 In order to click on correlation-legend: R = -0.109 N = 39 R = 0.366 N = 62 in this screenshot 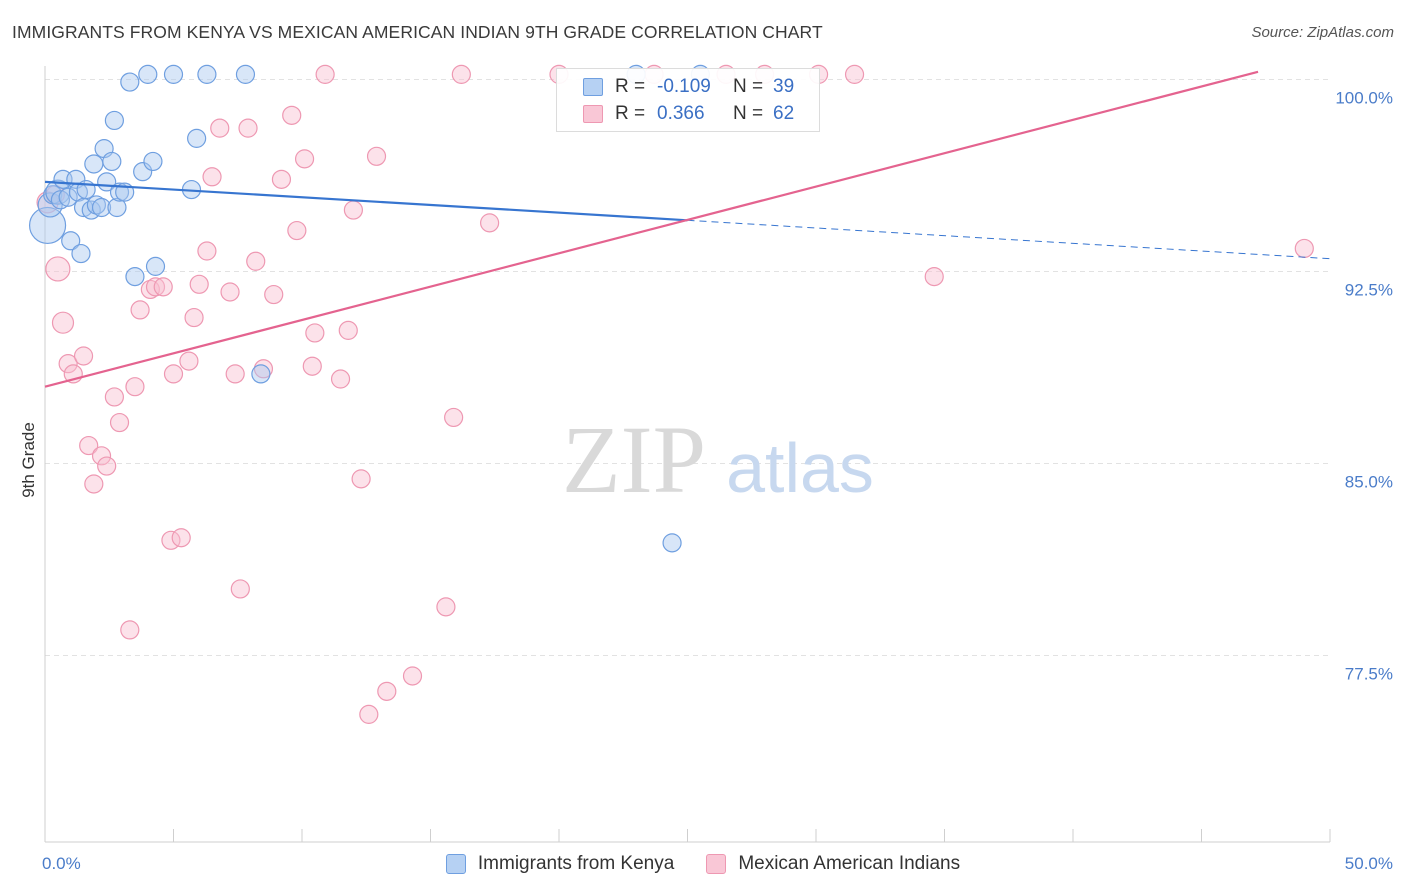, I will do `click(688, 100)`.